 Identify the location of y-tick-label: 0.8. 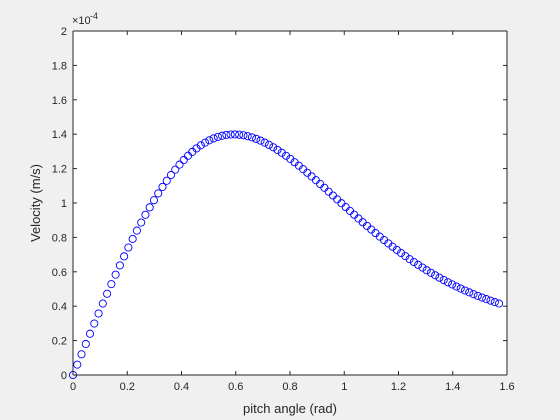
(59, 238).